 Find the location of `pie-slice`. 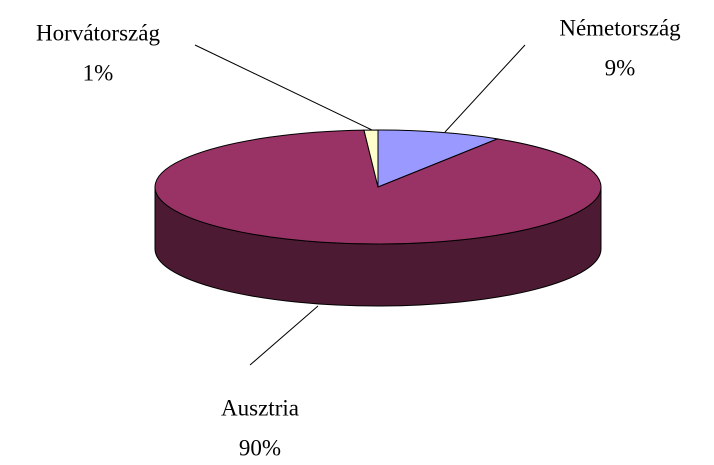

pie-slice is located at coordinates (438, 158).